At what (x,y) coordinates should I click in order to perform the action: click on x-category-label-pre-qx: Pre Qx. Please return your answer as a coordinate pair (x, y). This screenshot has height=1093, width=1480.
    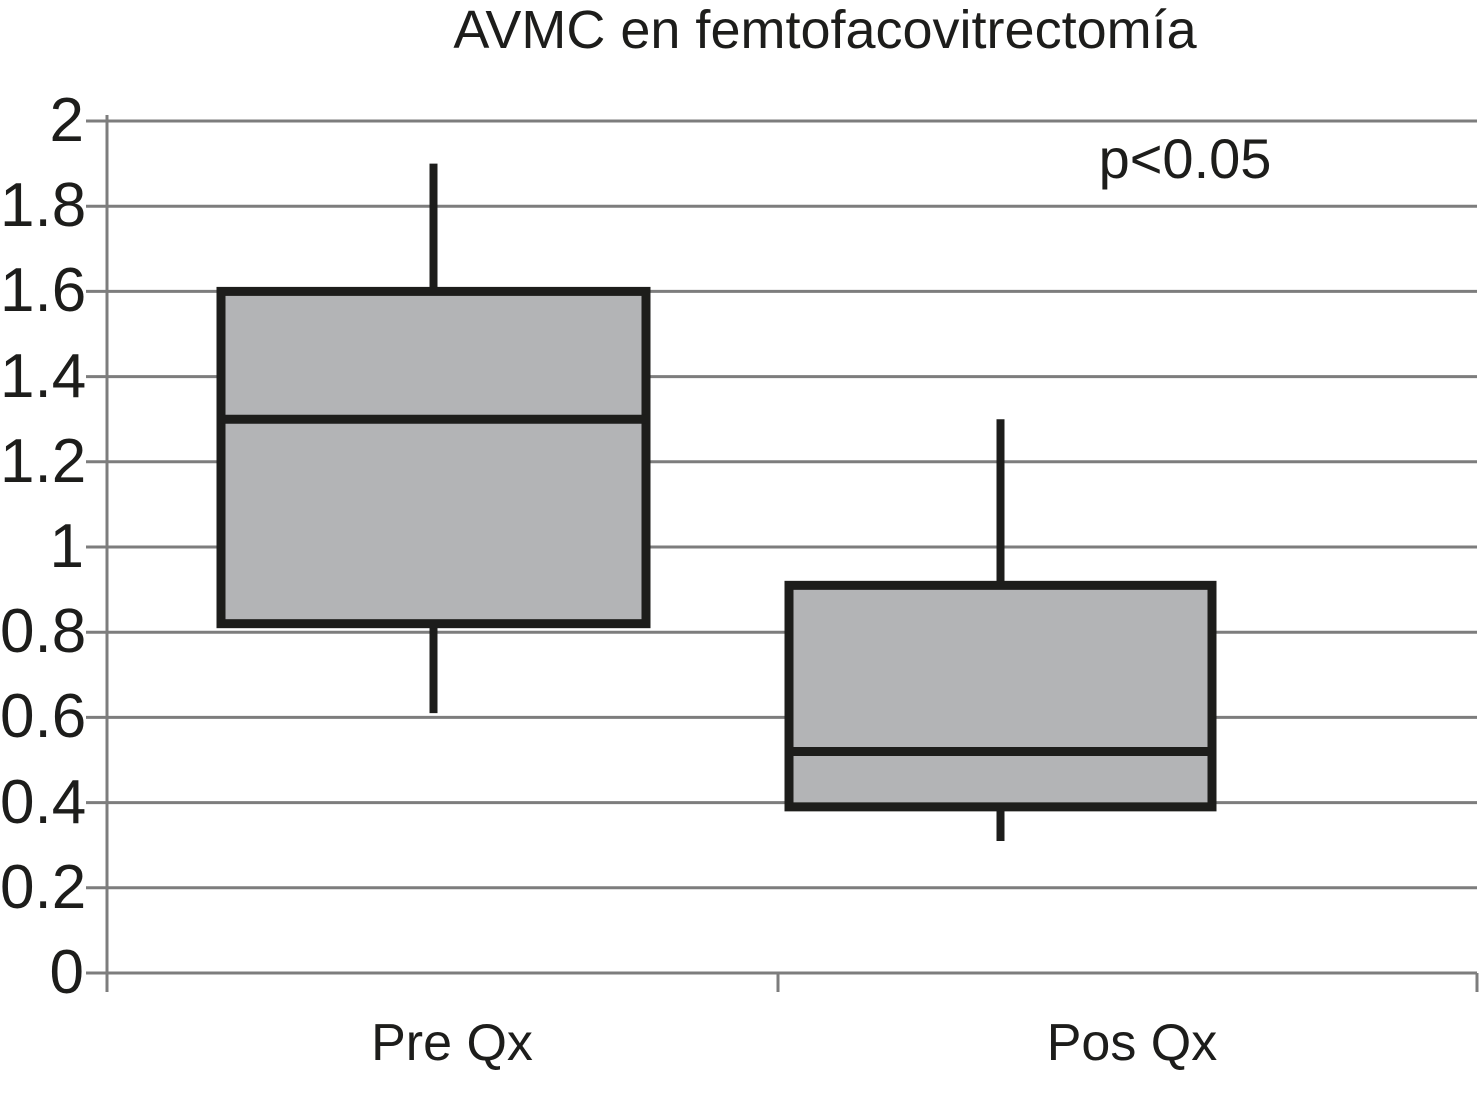
    Looking at the image, I should click on (452, 1043).